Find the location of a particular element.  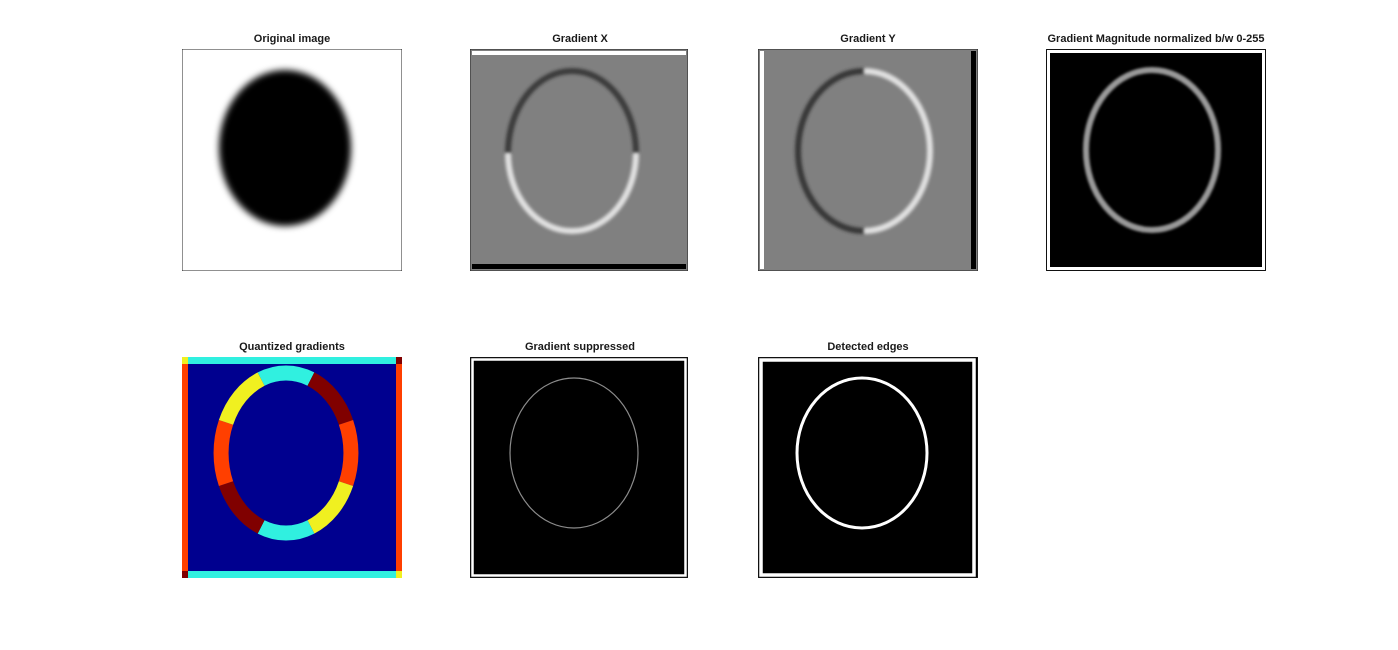

panel-gradient-magnitude: Gradient Magnitude normalized b/w 0-255 is located at coordinates (1156, 152).